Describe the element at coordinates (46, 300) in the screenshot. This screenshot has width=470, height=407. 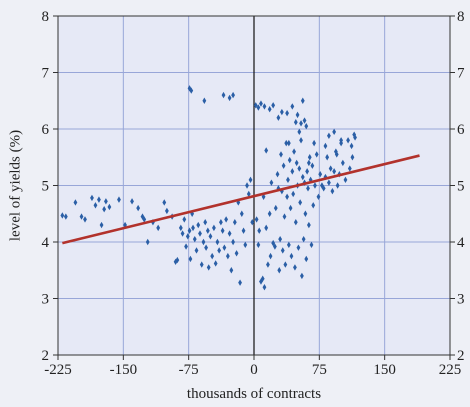
I see `y-tick-label-left: 3` at that location.